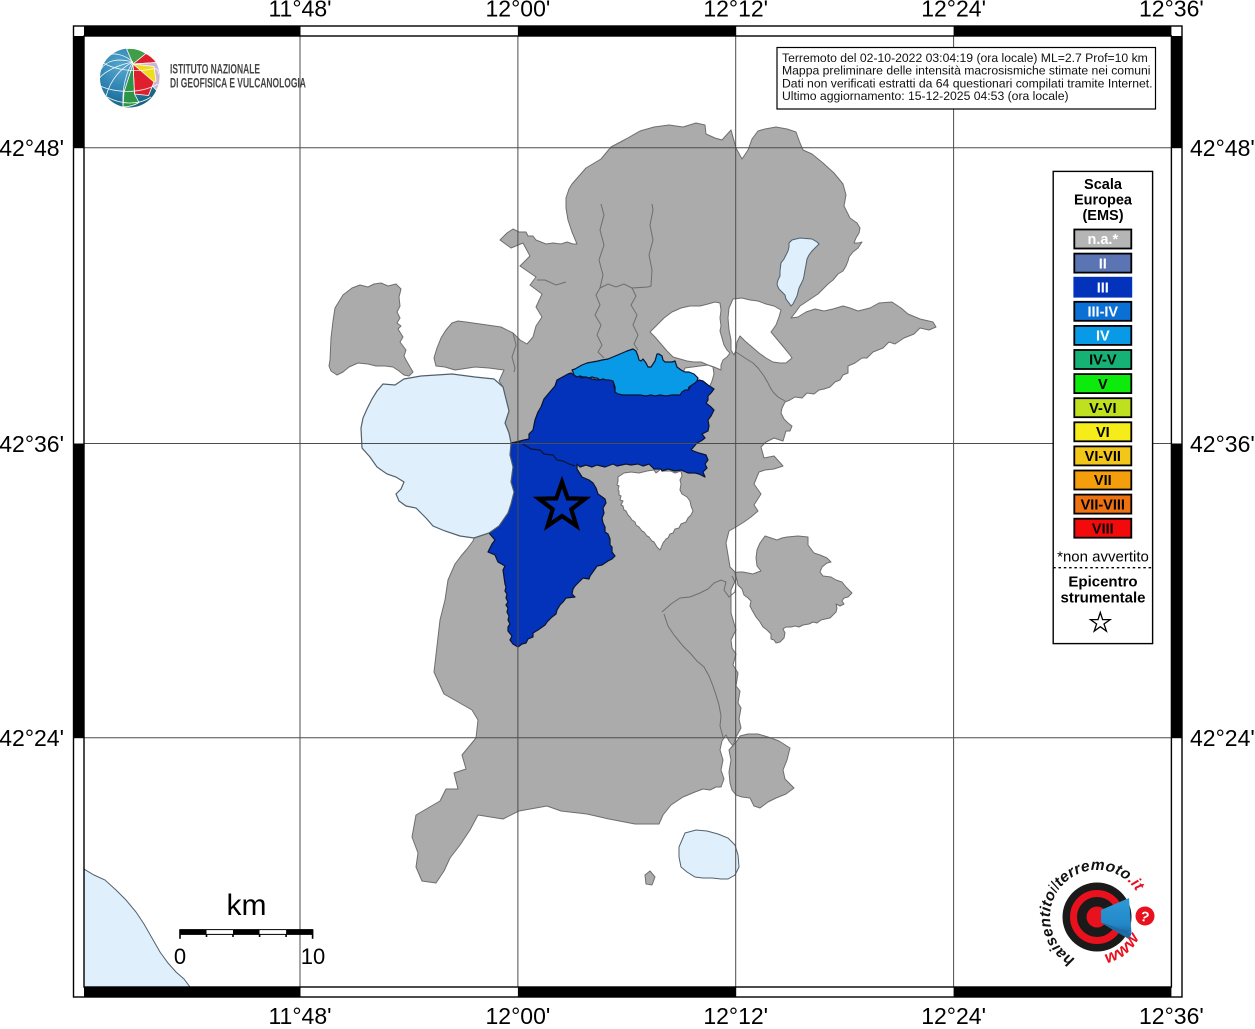 Image resolution: width=1255 pixels, height=1029 pixels. Describe the element at coordinates (313, 956) in the screenshot. I see `svg-text: 10` at that location.